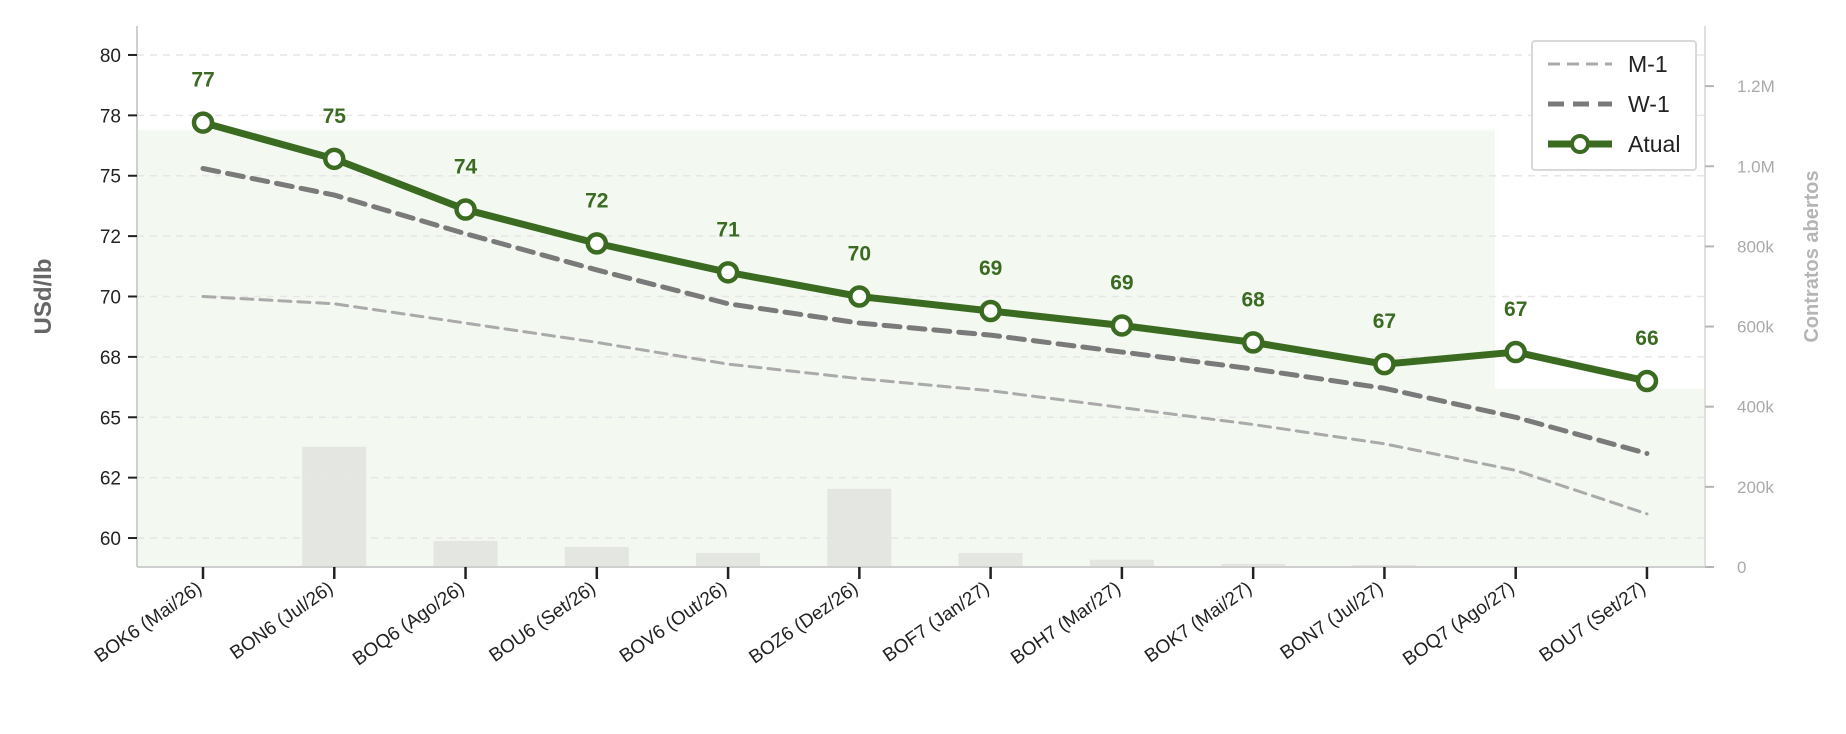  What do you see at coordinates (1458, 624) in the screenshot?
I see `x-tick-label: BOQ7 (Ago/27)` at bounding box center [1458, 624].